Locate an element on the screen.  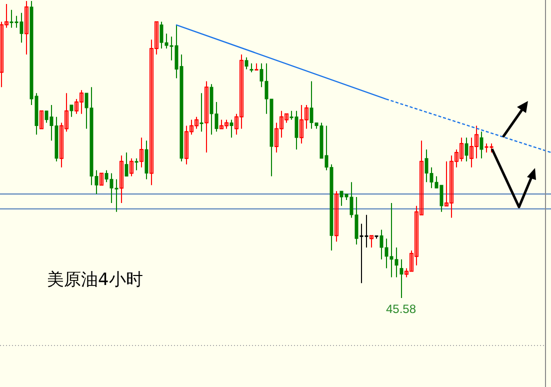
annotation: 美原油4小时 is located at coordinates (95, 280).